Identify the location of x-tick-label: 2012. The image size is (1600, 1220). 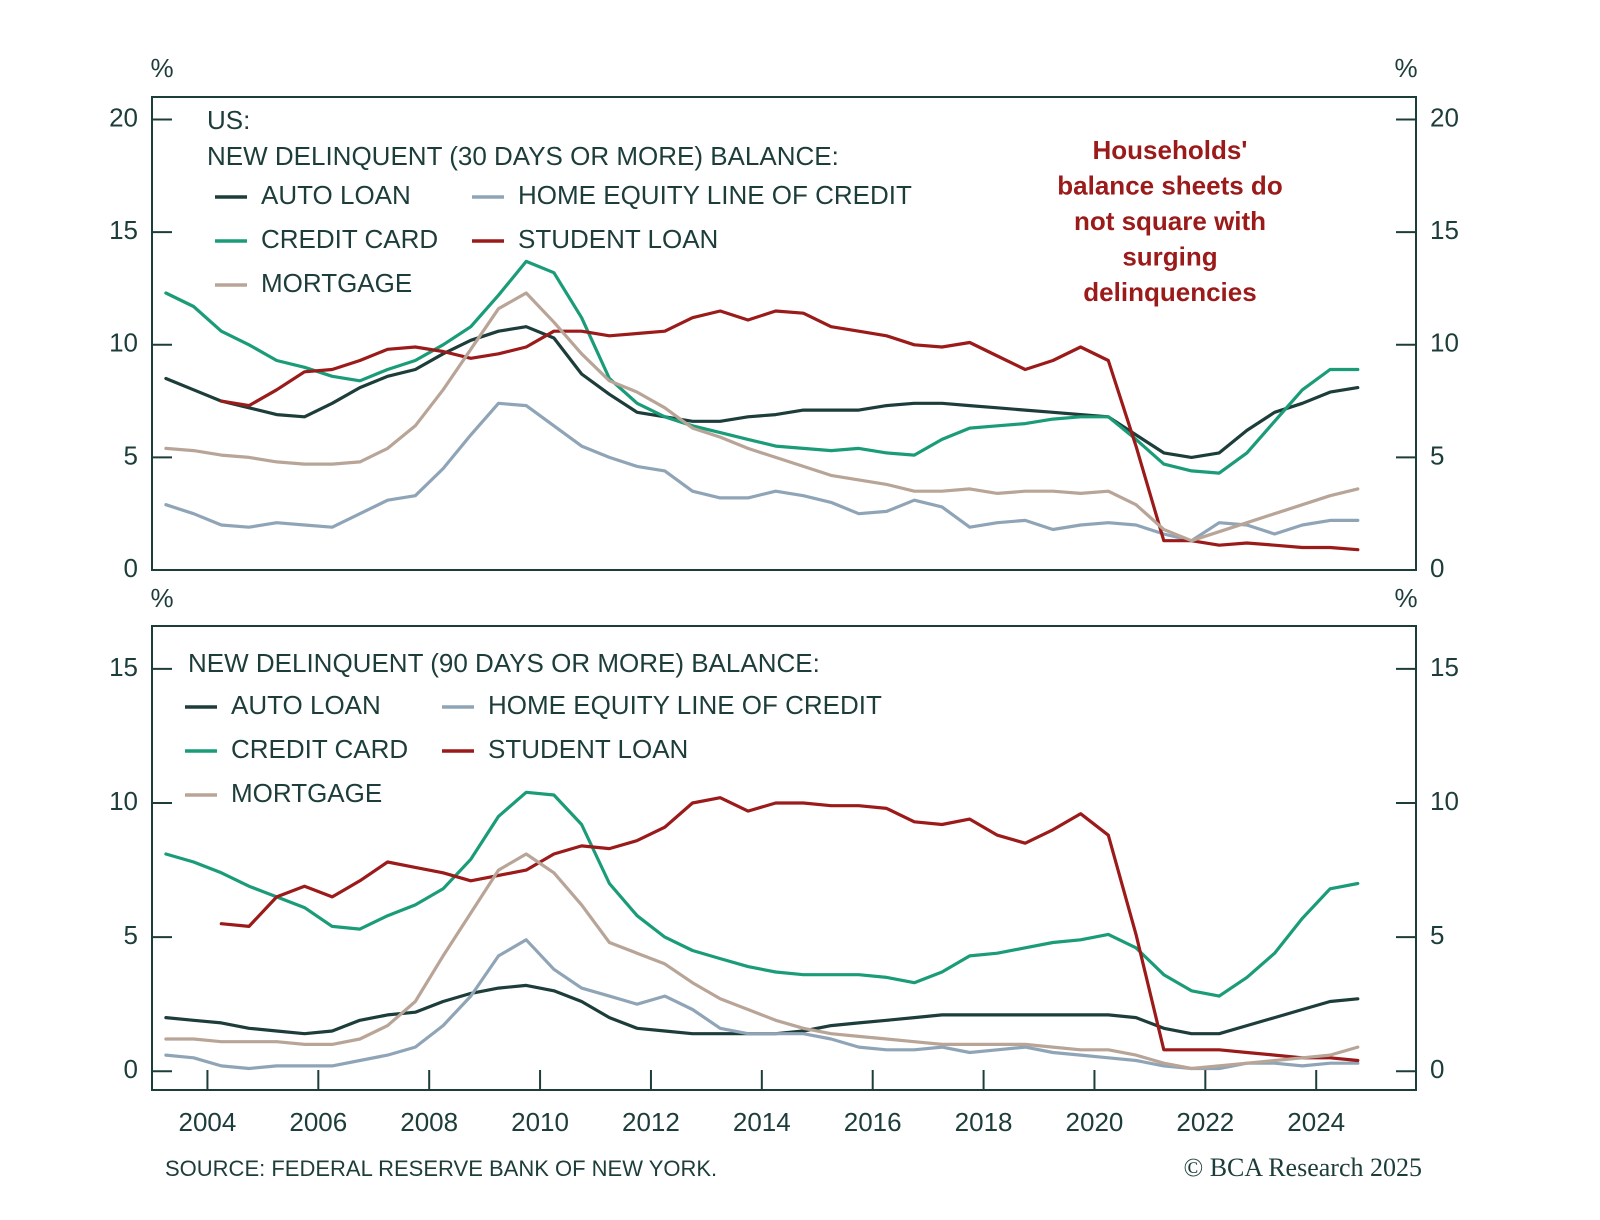
(651, 1122).